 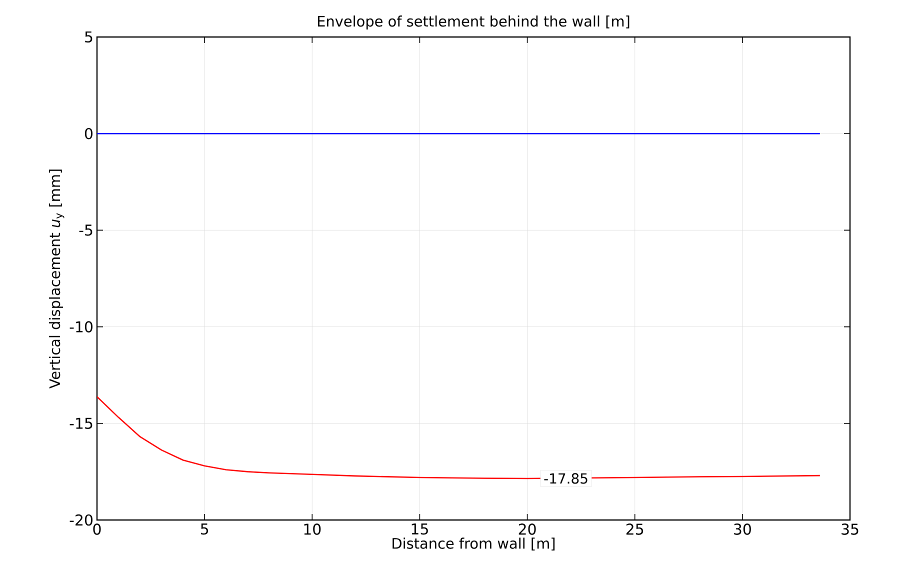 I want to click on x-tick-label: 10, so click(x=312, y=529).